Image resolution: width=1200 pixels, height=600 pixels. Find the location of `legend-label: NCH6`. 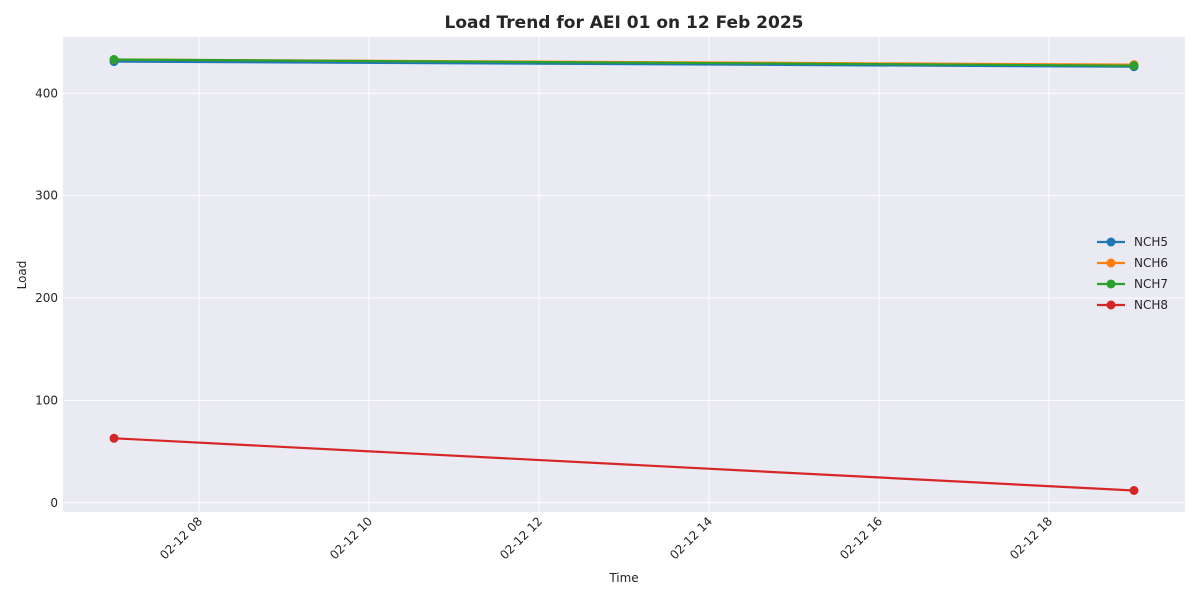

legend-label: NCH6 is located at coordinates (1151, 263).